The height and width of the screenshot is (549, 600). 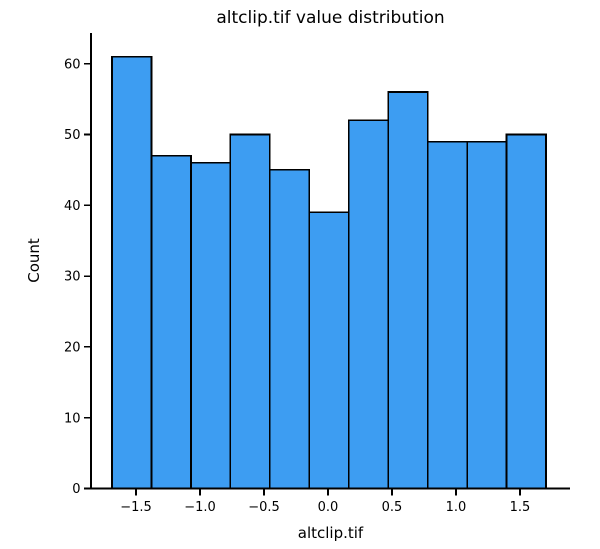 What do you see at coordinates (331, 533) in the screenshot?
I see `x-axis-label: altclip.tif` at bounding box center [331, 533].